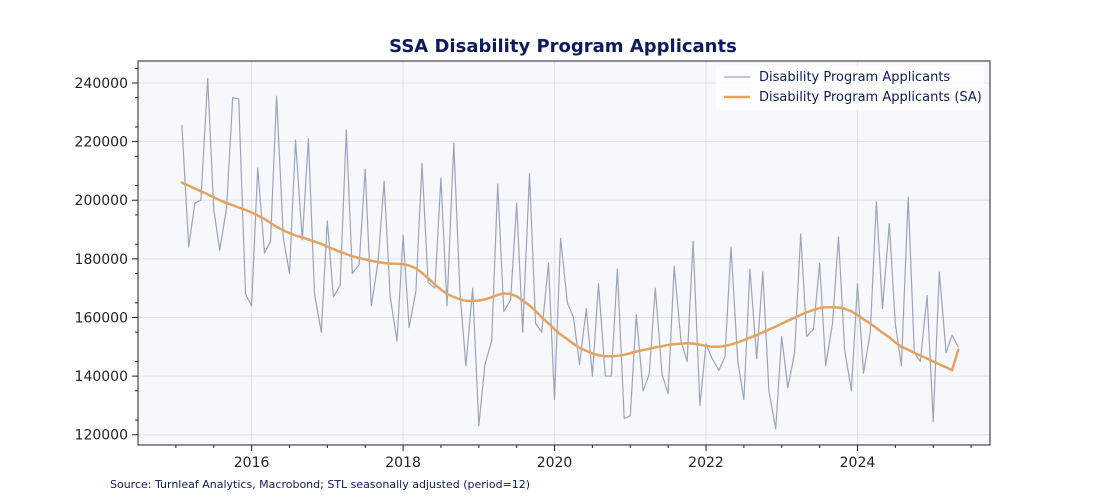  Describe the element at coordinates (101, 201) in the screenshot. I see `y-tick-label: 200000` at that location.